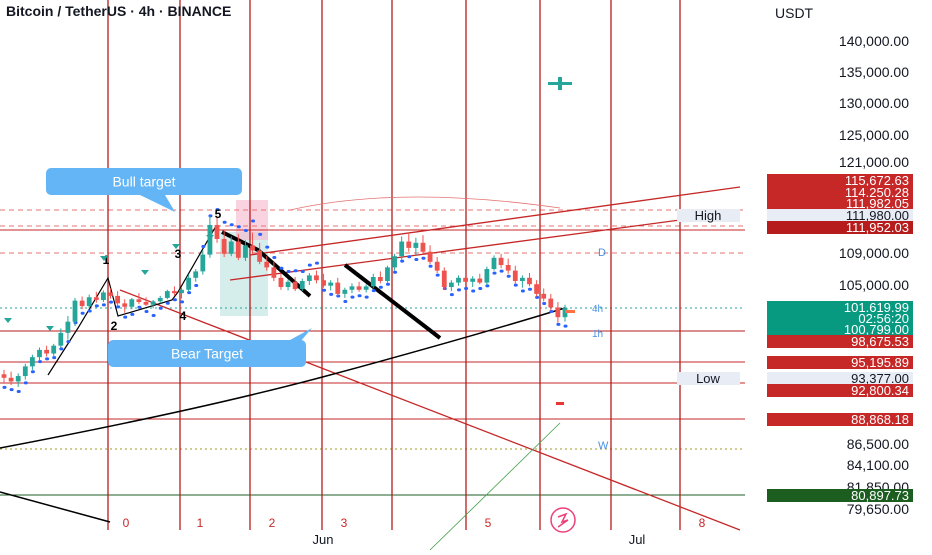 Image resolution: width=932 pixels, height=555 pixels. What do you see at coordinates (874, 72) in the screenshot?
I see `y-axis-tick: 135,000.00` at bounding box center [874, 72].